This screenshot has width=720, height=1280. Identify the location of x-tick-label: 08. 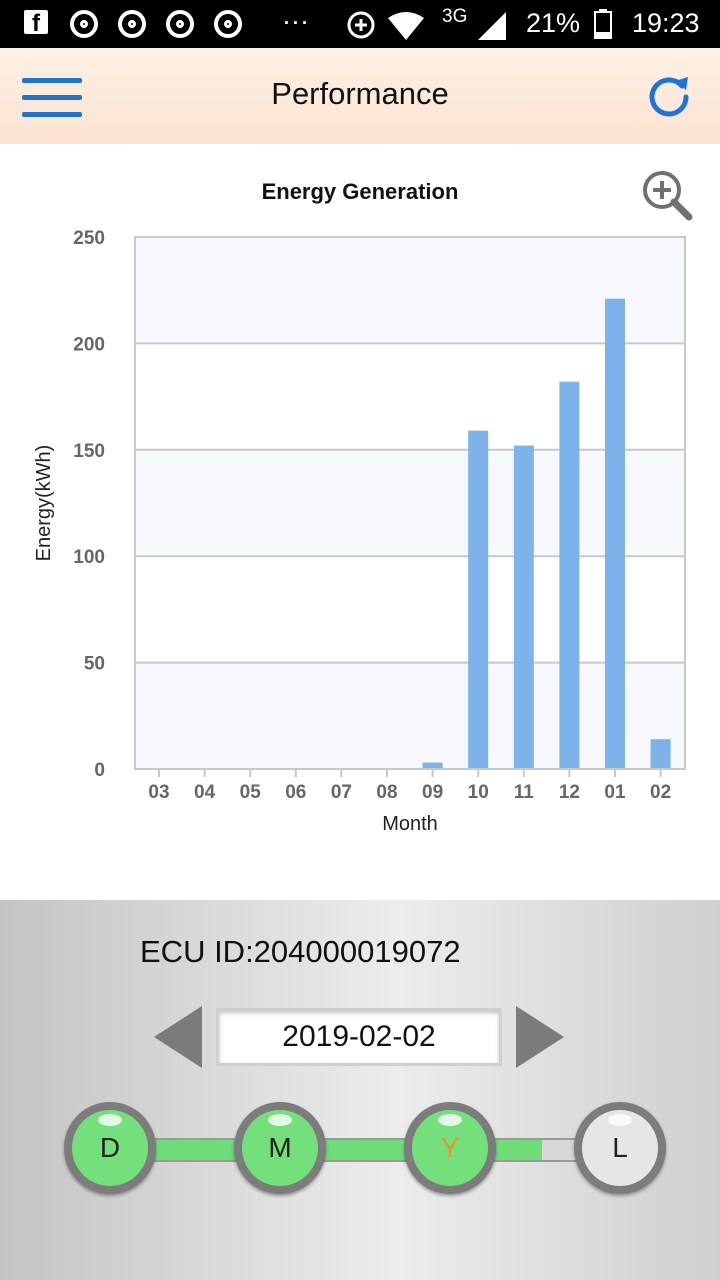
(386, 792).